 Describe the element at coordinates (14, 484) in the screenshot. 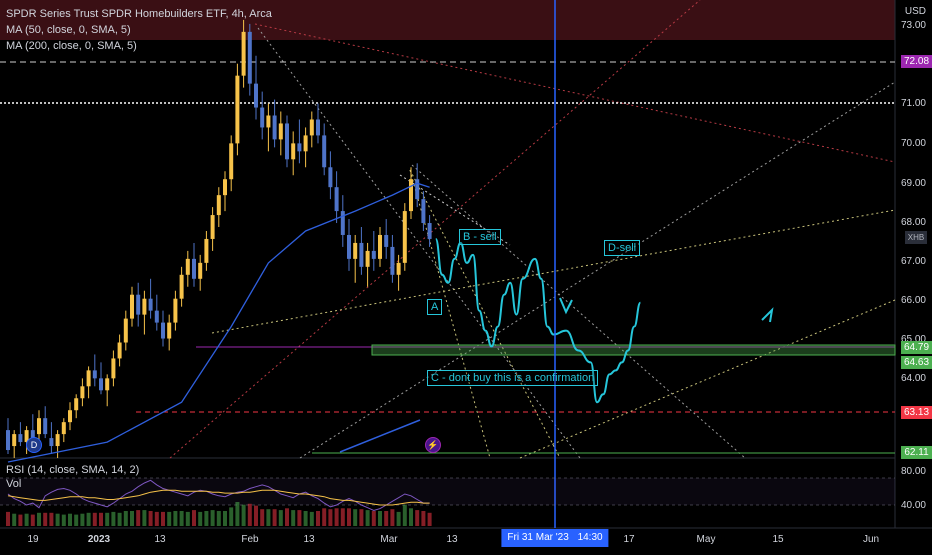

I see `vol-legend-label: Vol` at that location.